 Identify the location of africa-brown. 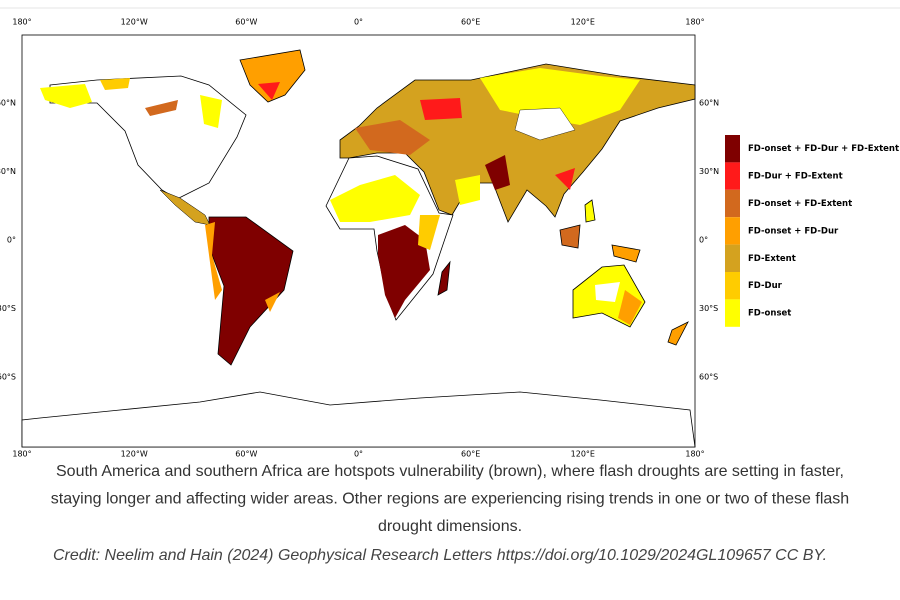
(404, 271).